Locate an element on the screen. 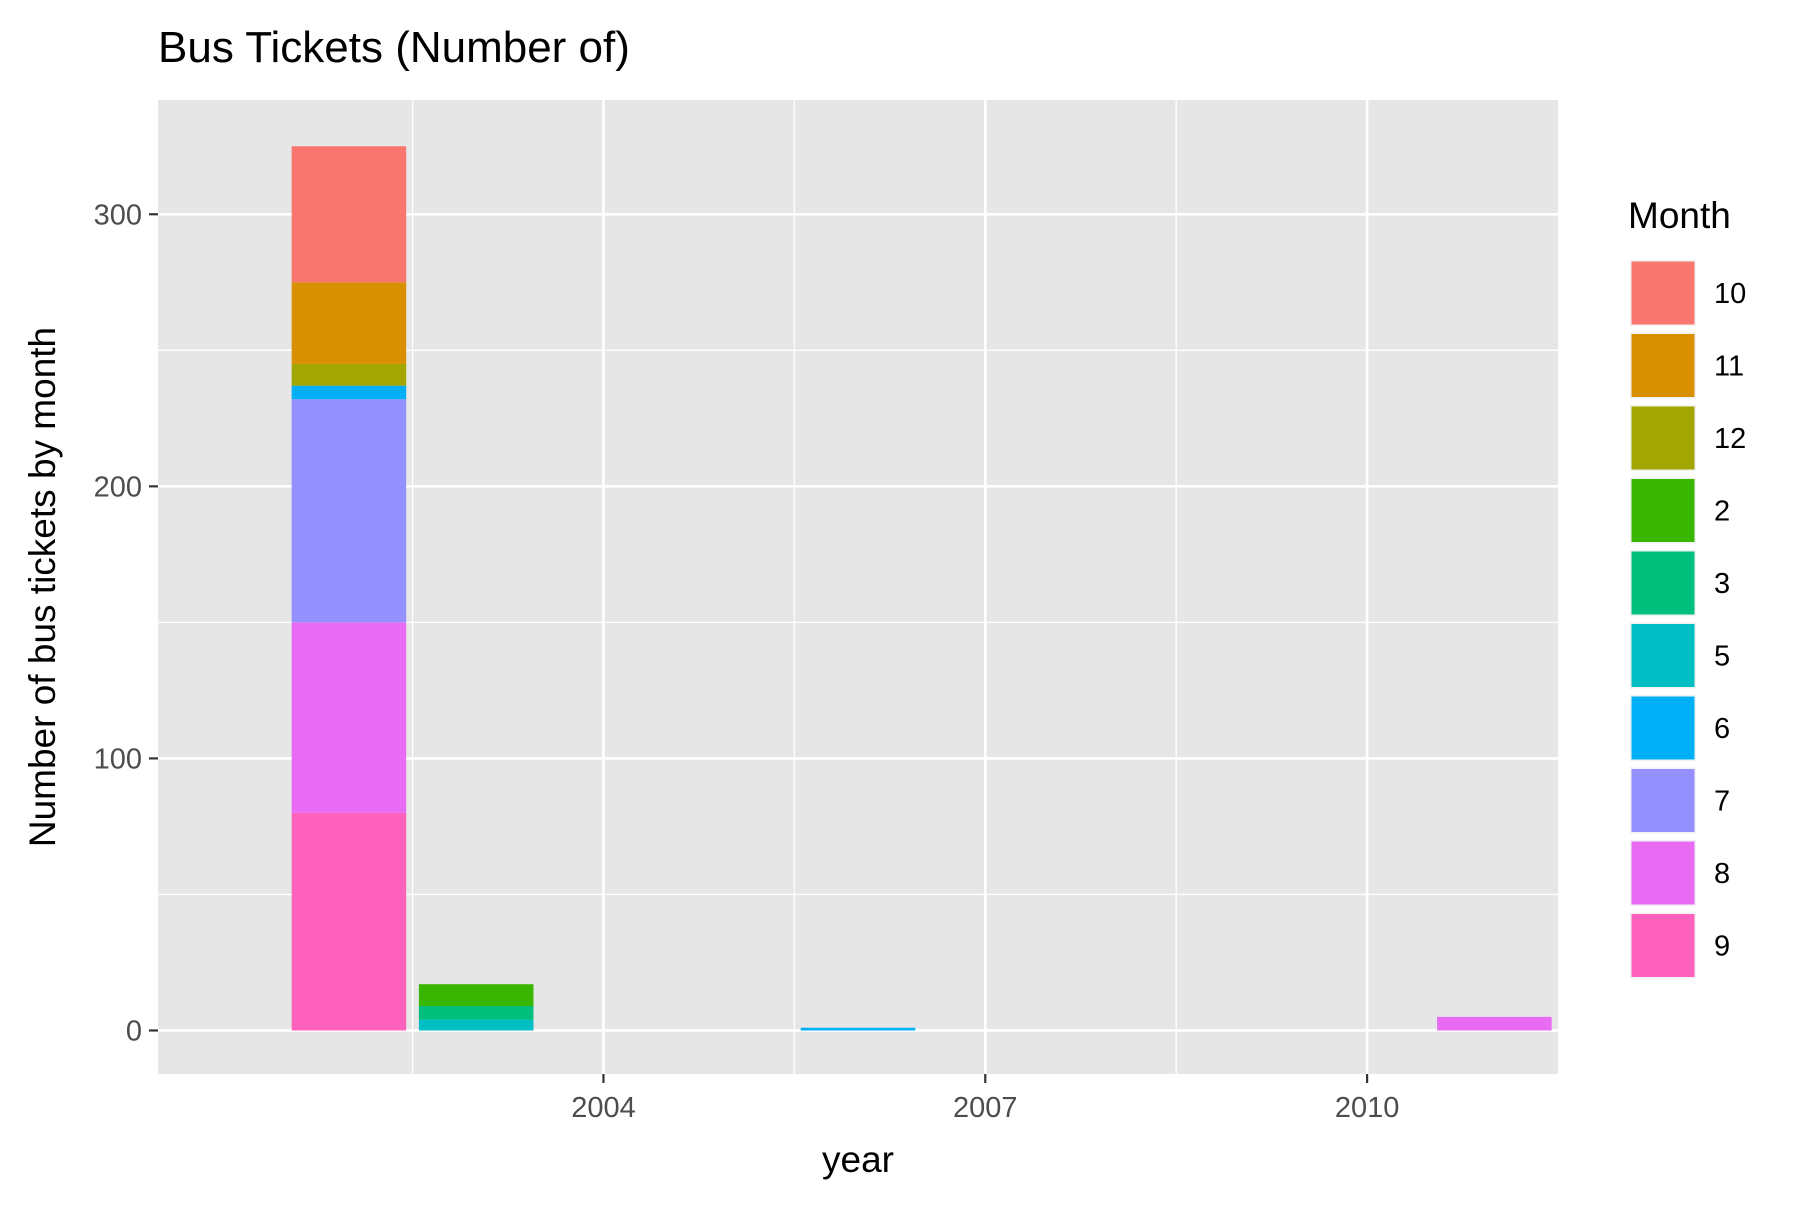 This screenshot has height=1205, width=1800. bar-stack-2002 is located at coordinates (349, 588).